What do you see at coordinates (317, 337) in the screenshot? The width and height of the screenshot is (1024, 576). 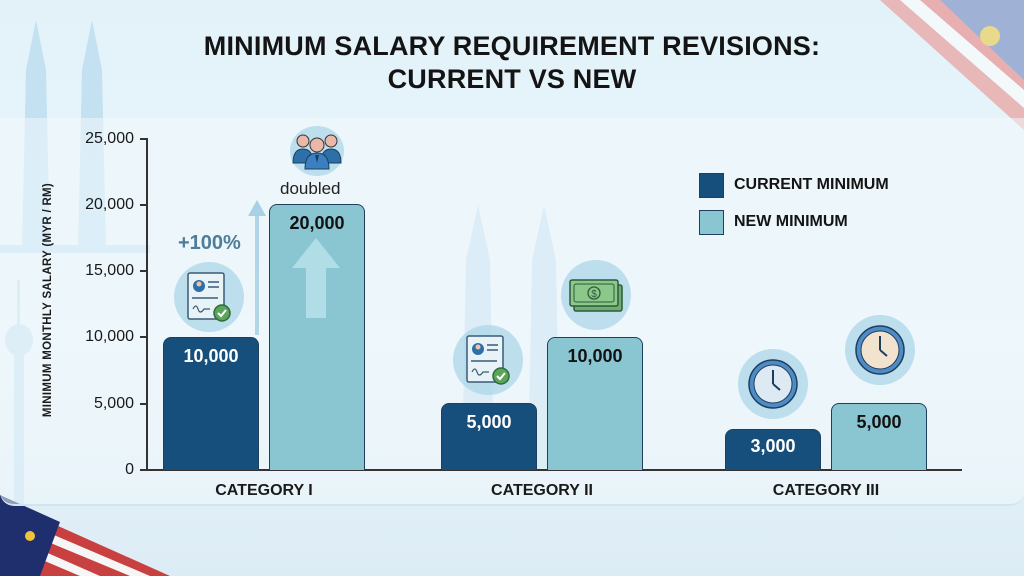 I see `bar-category-1-new: 20,000` at bounding box center [317, 337].